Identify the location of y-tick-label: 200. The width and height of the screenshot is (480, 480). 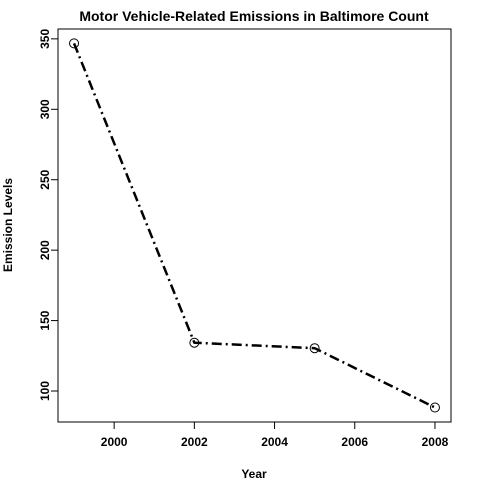
(45, 250).